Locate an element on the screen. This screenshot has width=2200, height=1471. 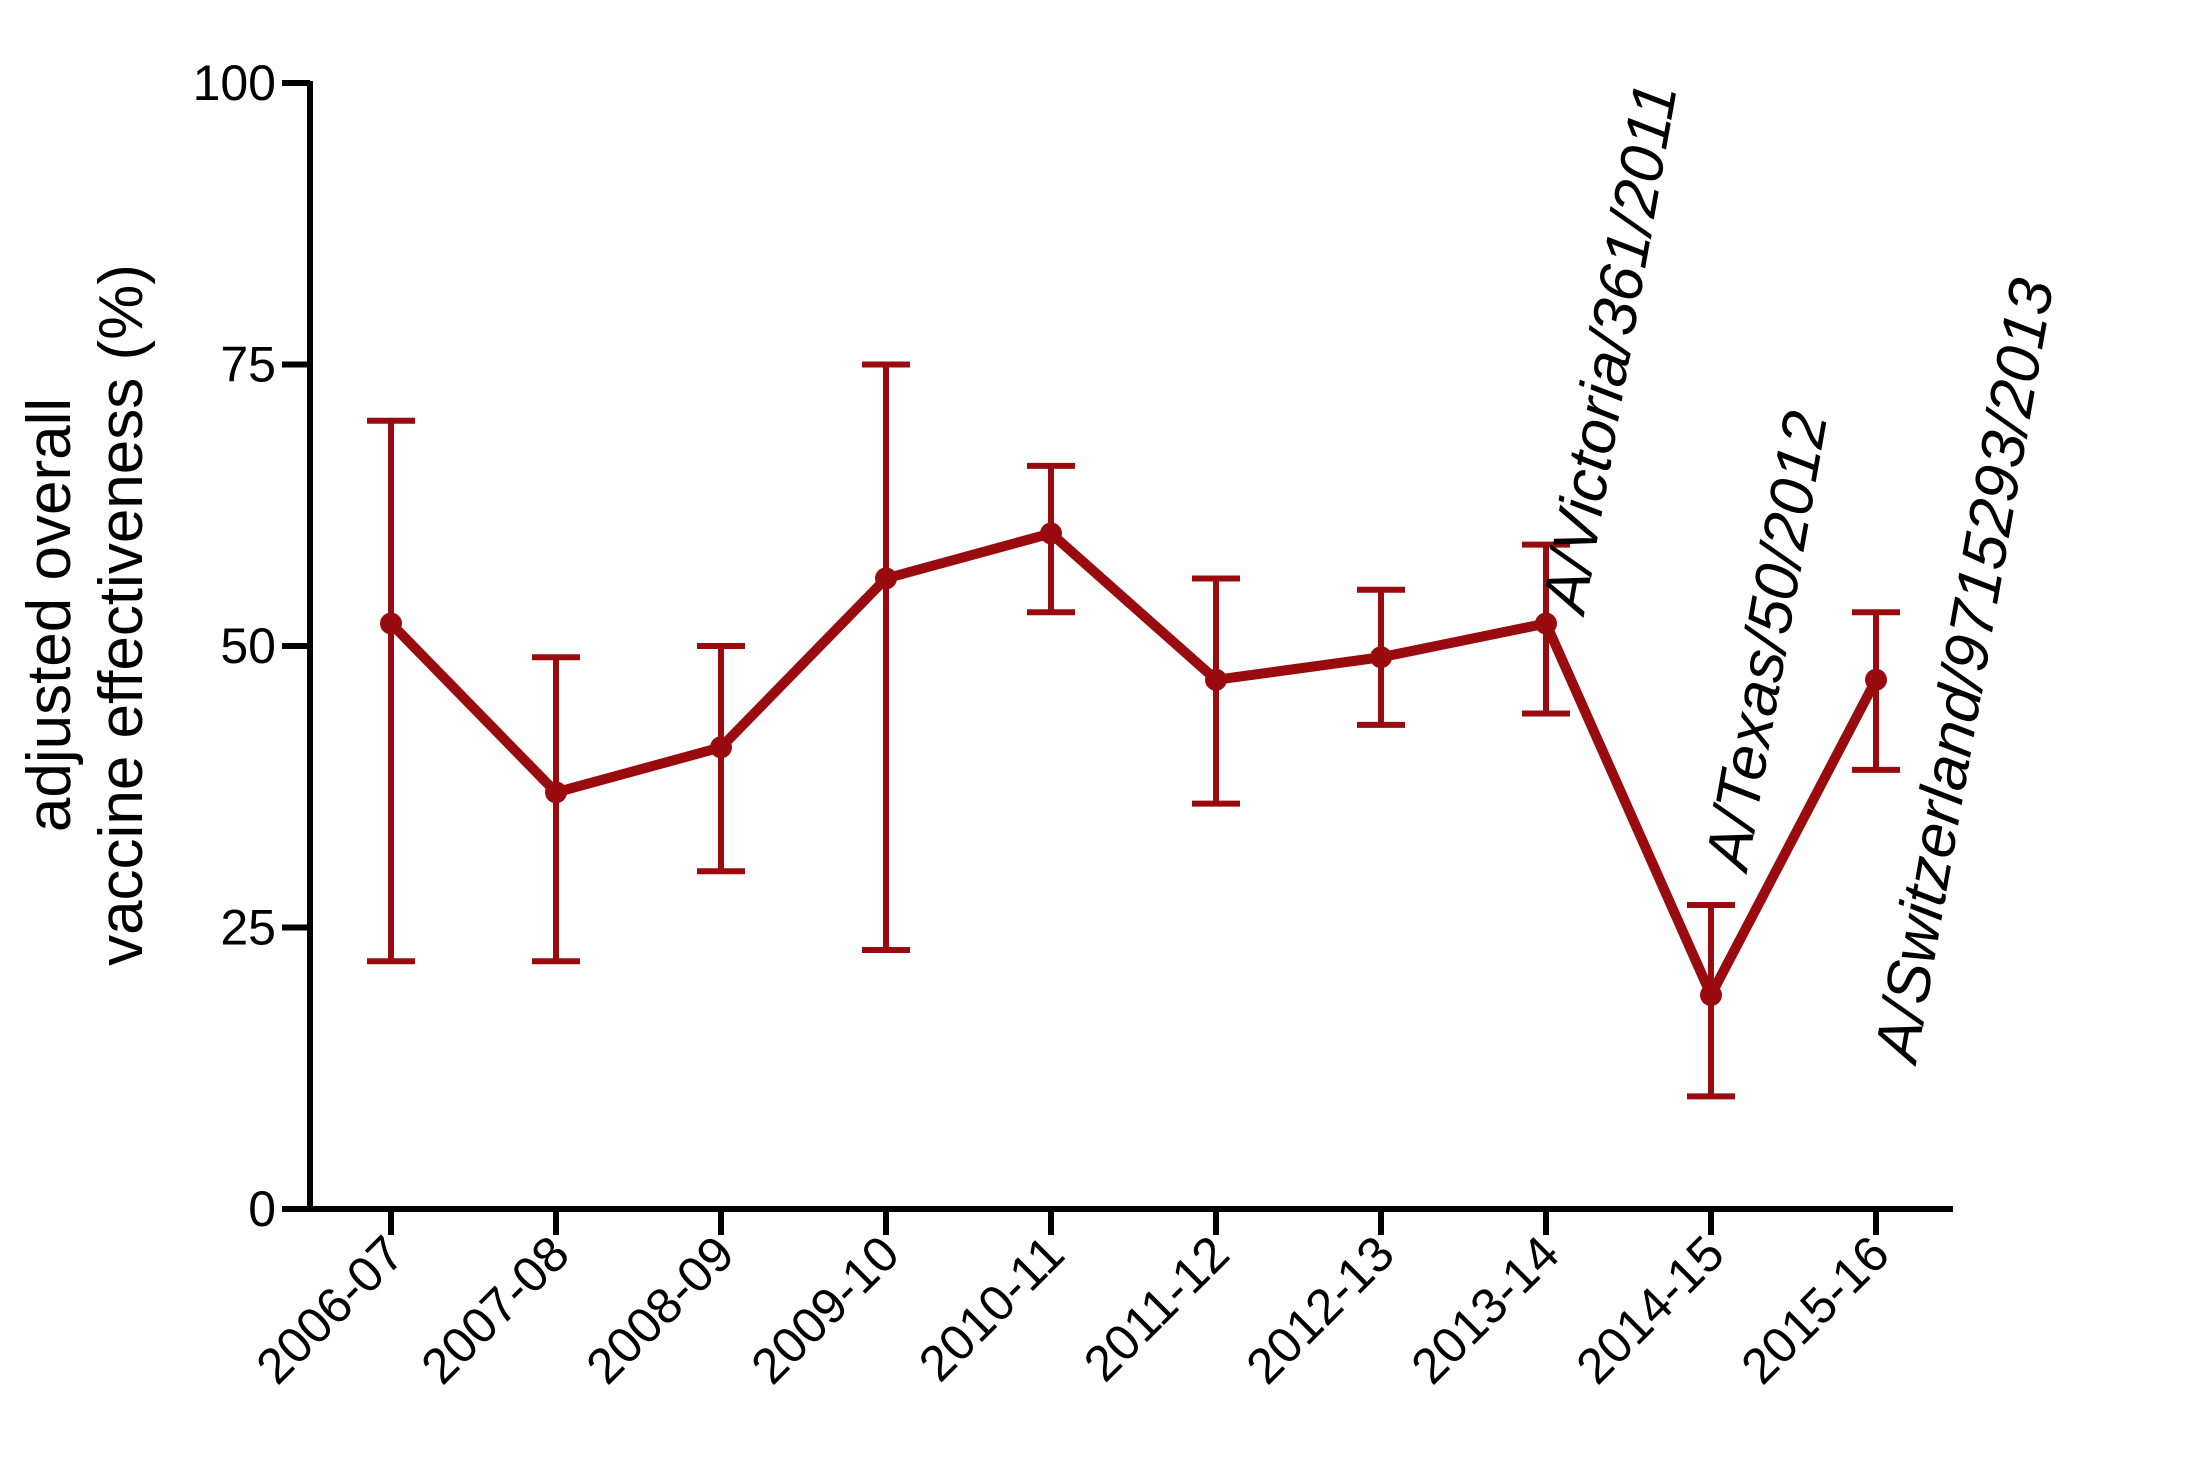
x-tick-label: 2006-07 is located at coordinates (329, 1309).